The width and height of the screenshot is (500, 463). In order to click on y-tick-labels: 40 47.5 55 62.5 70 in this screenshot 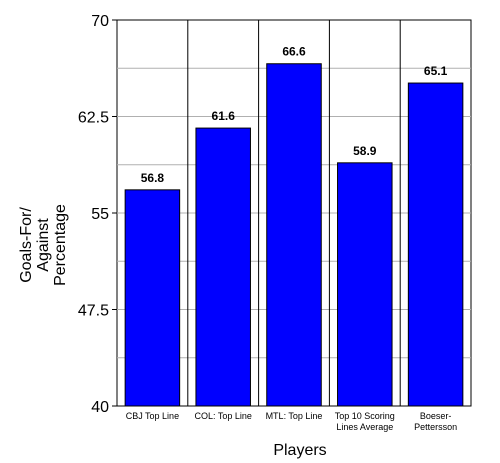, I will do `click(97, 214)`.